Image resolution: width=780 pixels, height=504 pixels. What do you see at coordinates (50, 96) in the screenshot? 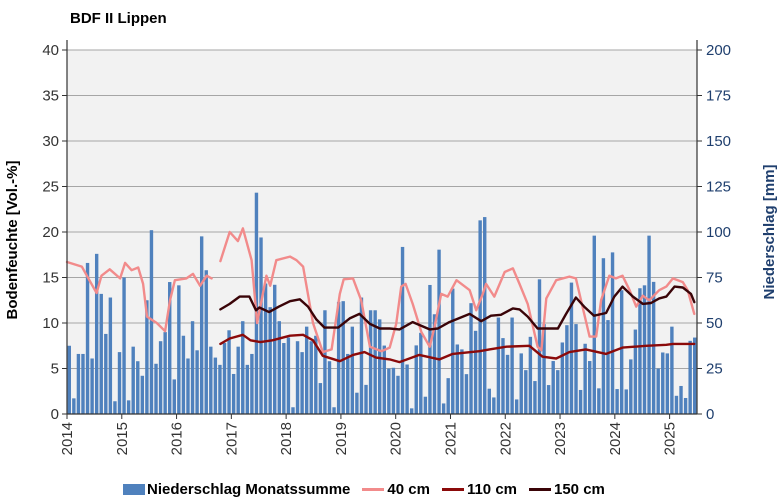
I see `y-tick-label-left: 35` at bounding box center [50, 96].